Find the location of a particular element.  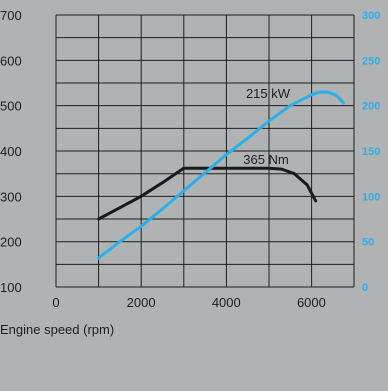

power-label: 215 kW is located at coordinates (268, 93).